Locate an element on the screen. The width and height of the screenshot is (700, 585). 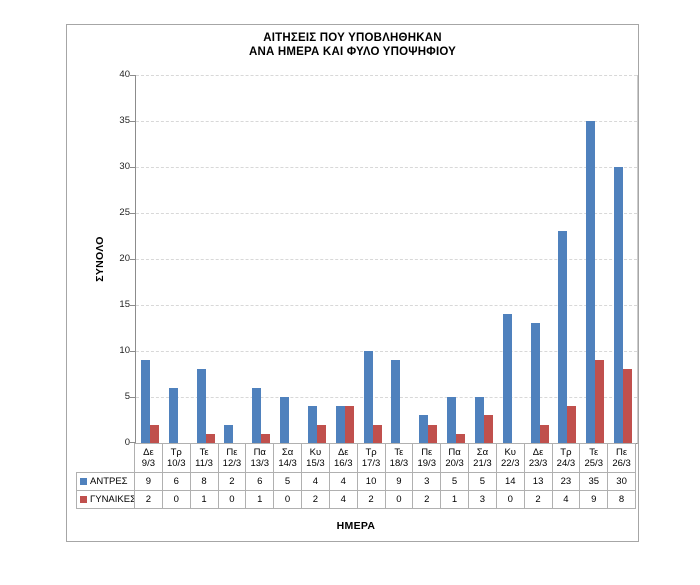
category-header-cell-14/3: Σα 14/3 is located at coordinates (288, 458).